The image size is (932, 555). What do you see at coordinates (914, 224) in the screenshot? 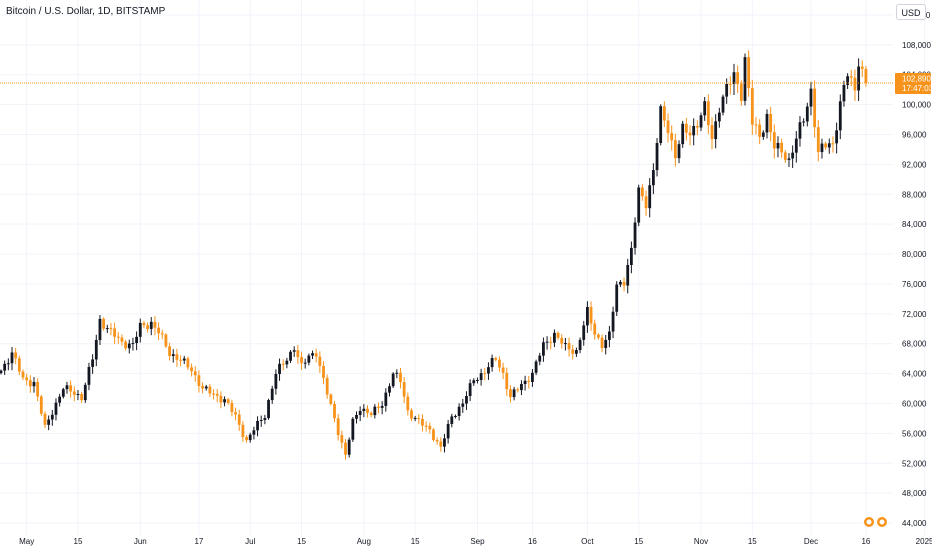
I see `y-tick-label: 84,000` at bounding box center [914, 224].